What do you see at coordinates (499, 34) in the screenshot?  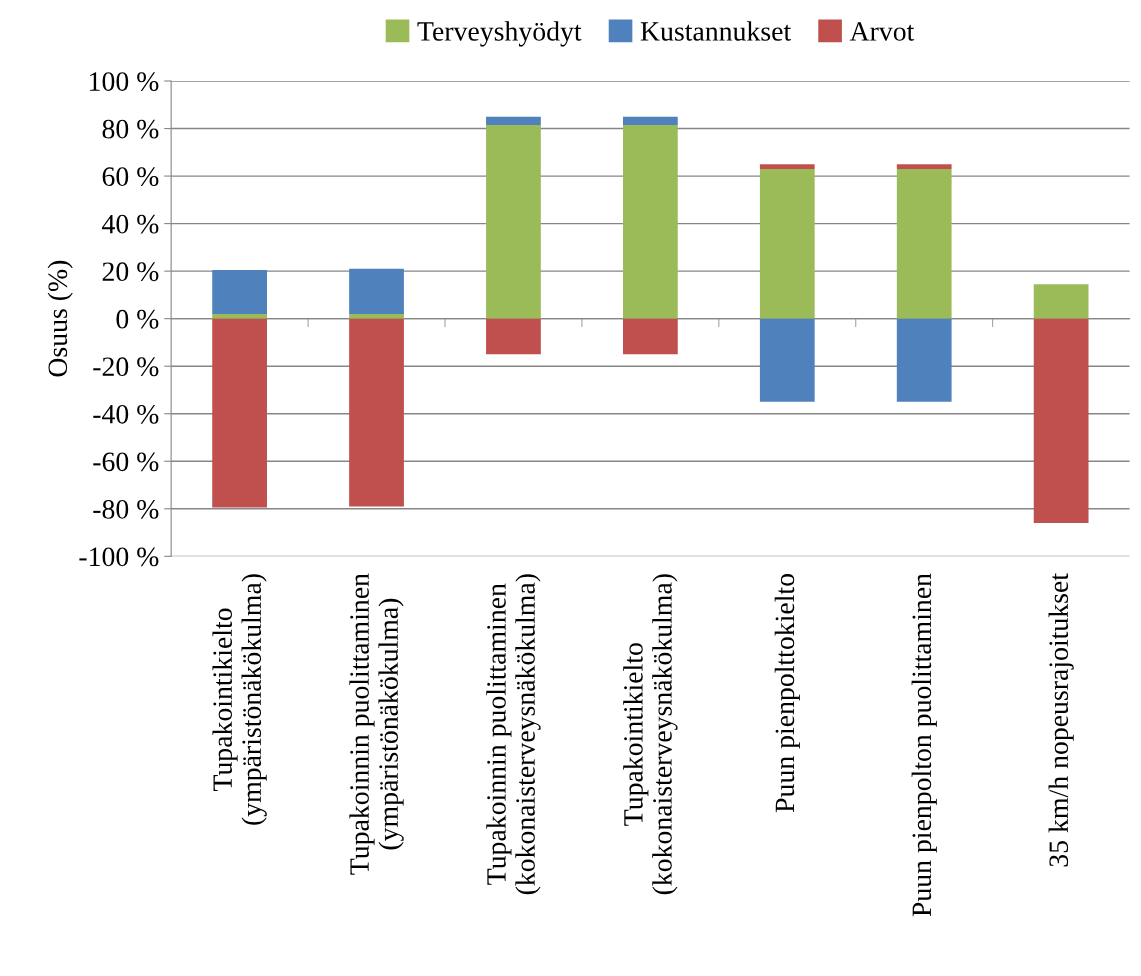 I see `legend-label: Terveyshyödyt` at bounding box center [499, 34].